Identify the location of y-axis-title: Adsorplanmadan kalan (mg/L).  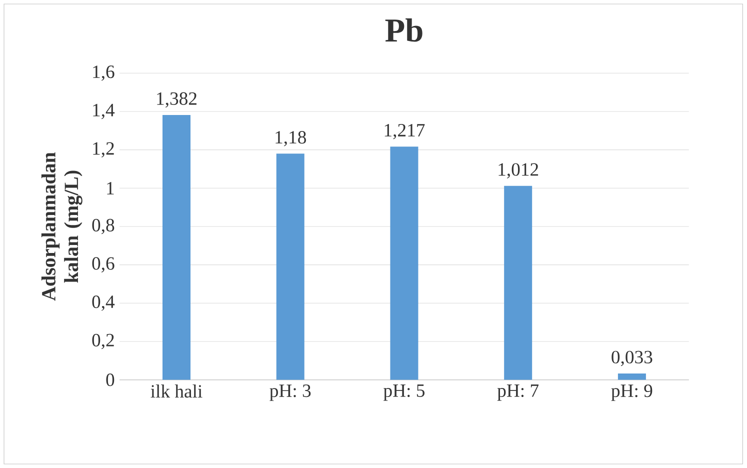
(61, 226).